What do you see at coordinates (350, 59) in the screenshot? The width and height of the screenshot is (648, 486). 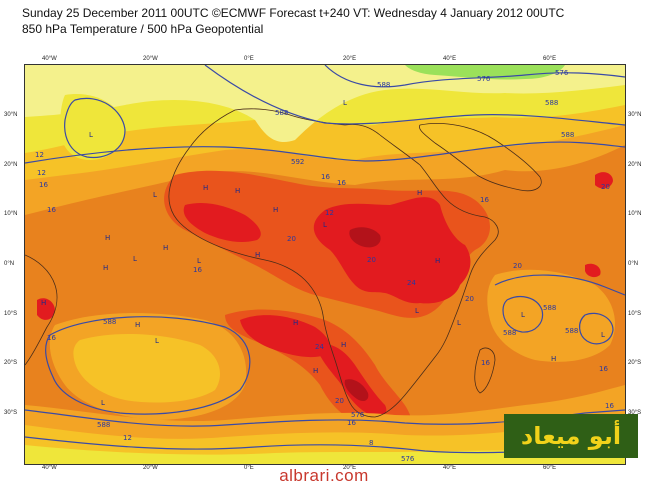 I see `lon-label-top-20e: 20°E` at bounding box center [350, 59].